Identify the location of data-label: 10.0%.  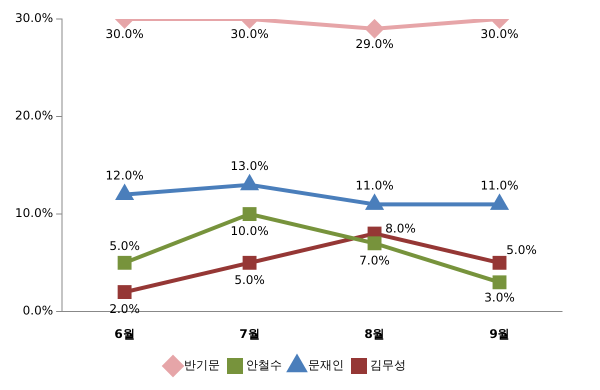
(249, 231).